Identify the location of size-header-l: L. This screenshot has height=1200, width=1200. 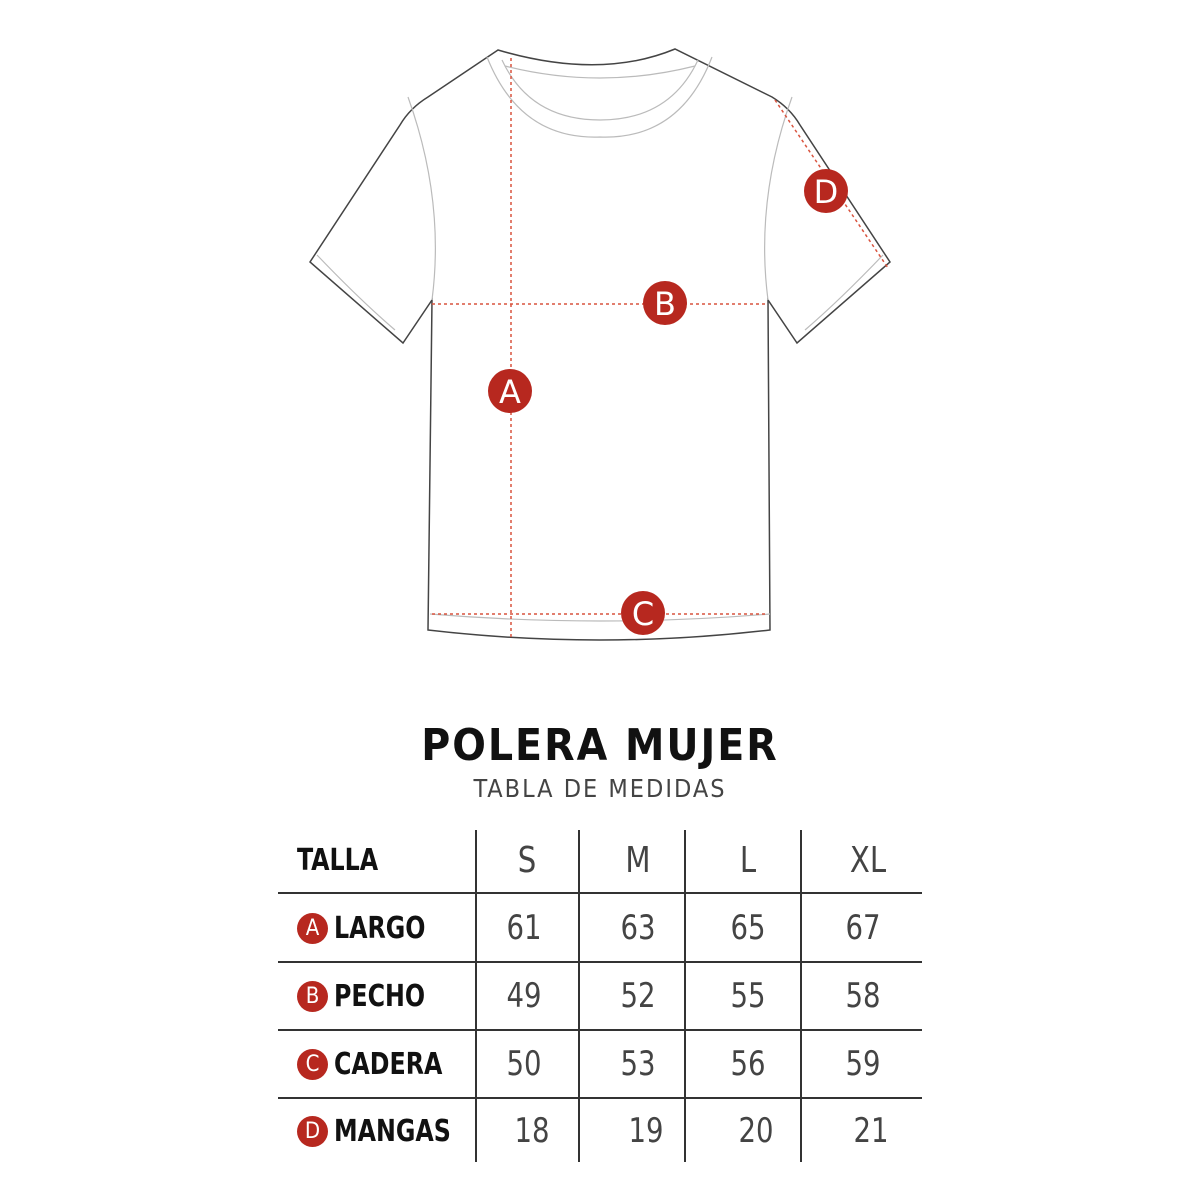
(748, 860).